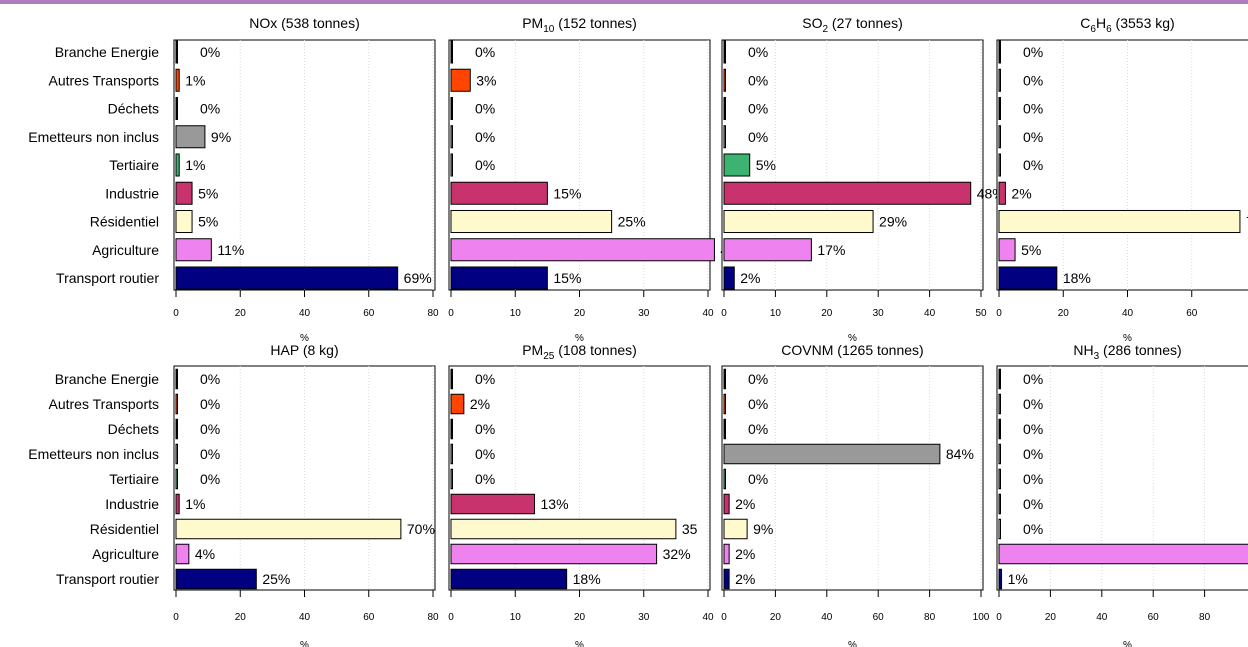 This screenshot has height=647, width=1248. What do you see at coordinates (304, 23) in the screenshot?
I see `panel-title: NOx (538 tonnes)` at bounding box center [304, 23].